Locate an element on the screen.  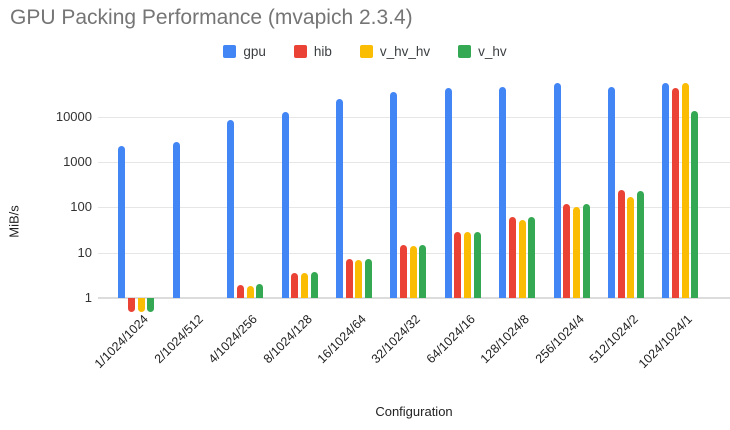
legend-label: v_hv is located at coordinates (492, 51).